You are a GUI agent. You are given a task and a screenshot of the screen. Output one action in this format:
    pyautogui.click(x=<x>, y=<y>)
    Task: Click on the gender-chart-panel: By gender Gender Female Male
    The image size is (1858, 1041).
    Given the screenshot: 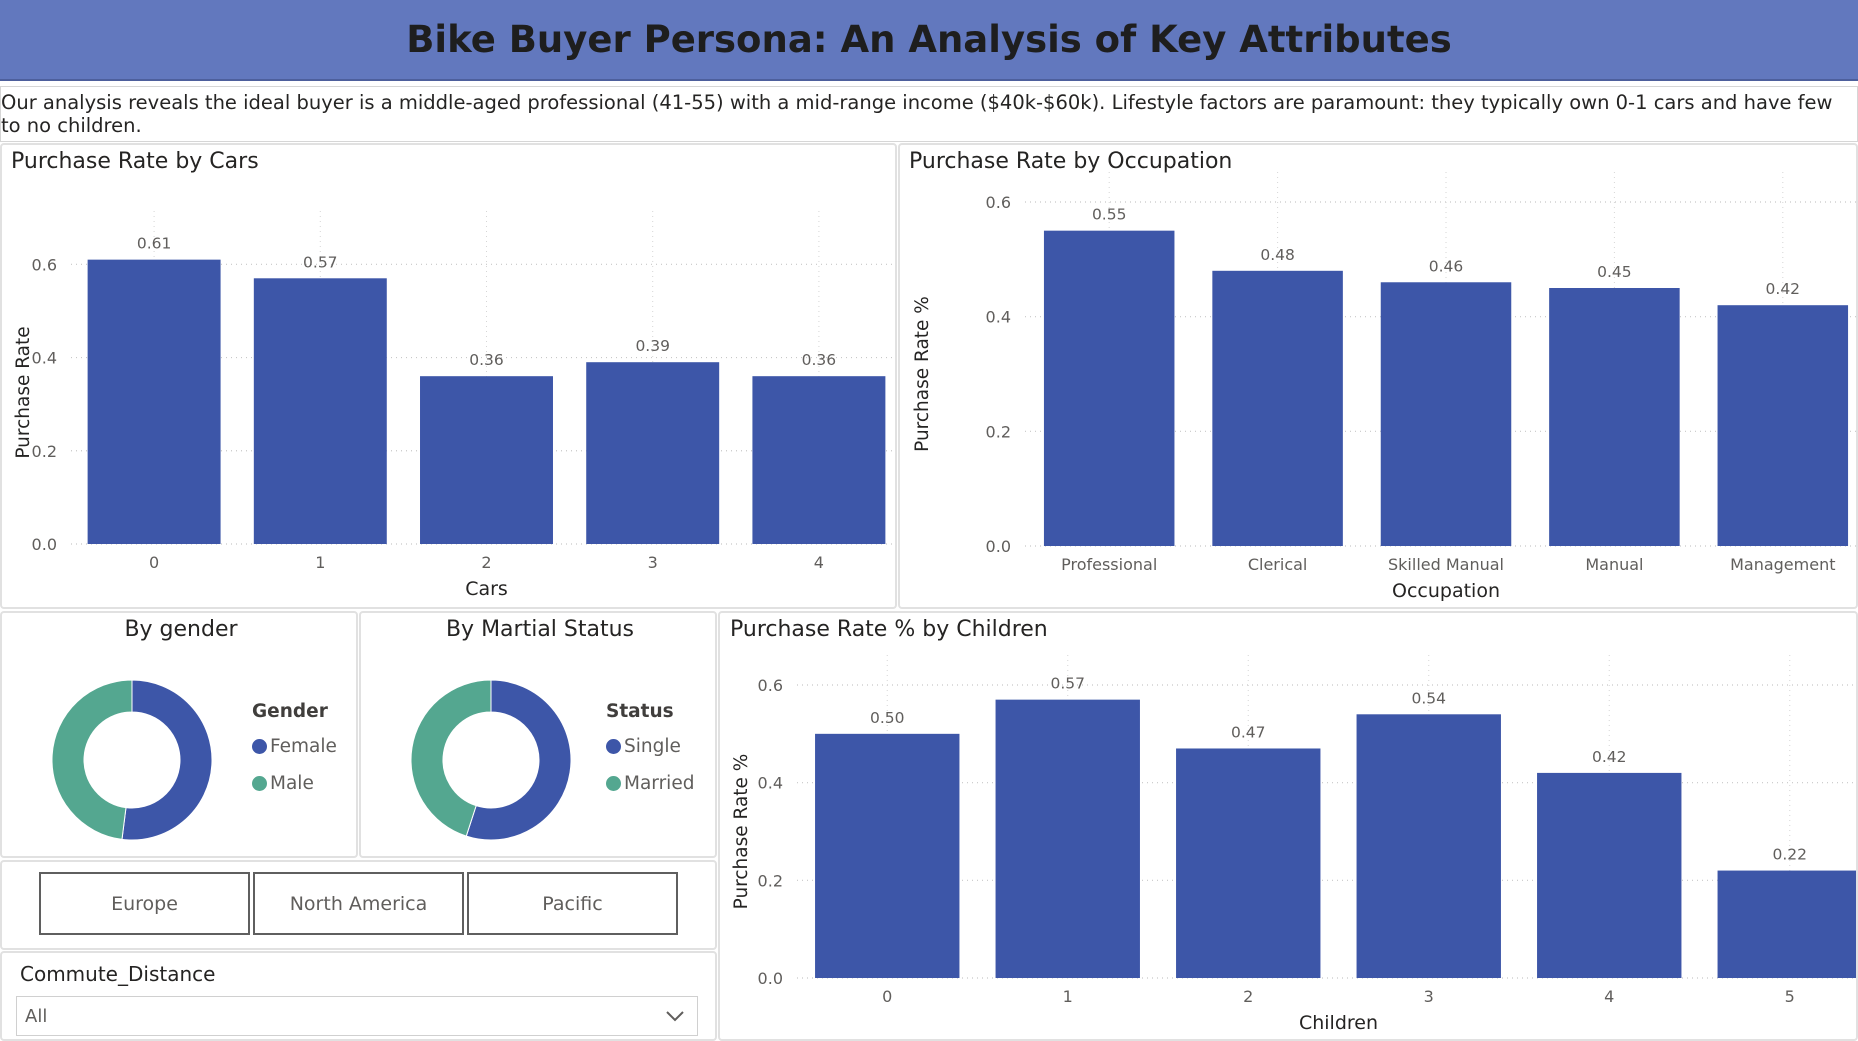 What is the action you would take?
    pyautogui.click(x=179, y=734)
    